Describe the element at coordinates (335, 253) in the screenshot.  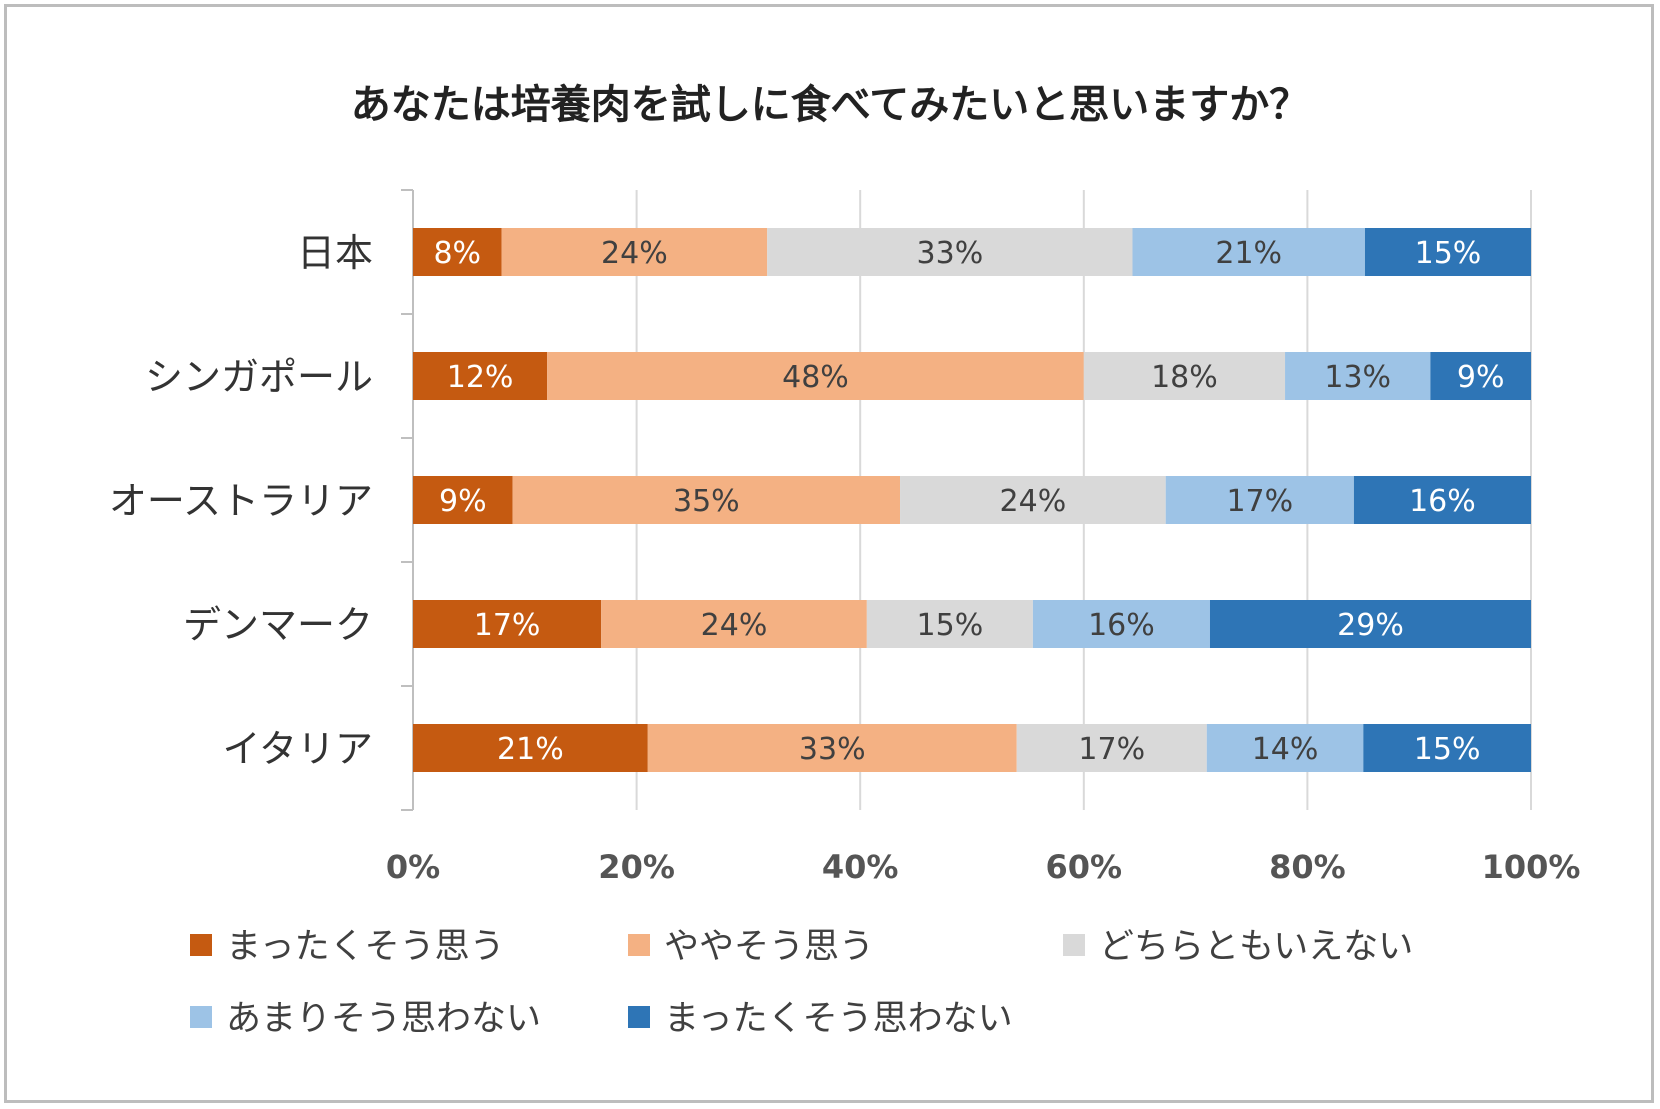
I see `category-label: 日本` at that location.